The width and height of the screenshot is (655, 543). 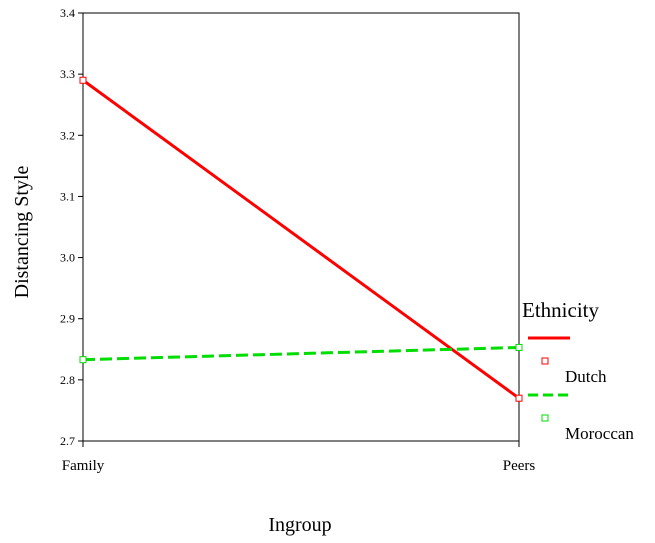 I want to click on x-axis-title: Ingroup, so click(x=299, y=525).